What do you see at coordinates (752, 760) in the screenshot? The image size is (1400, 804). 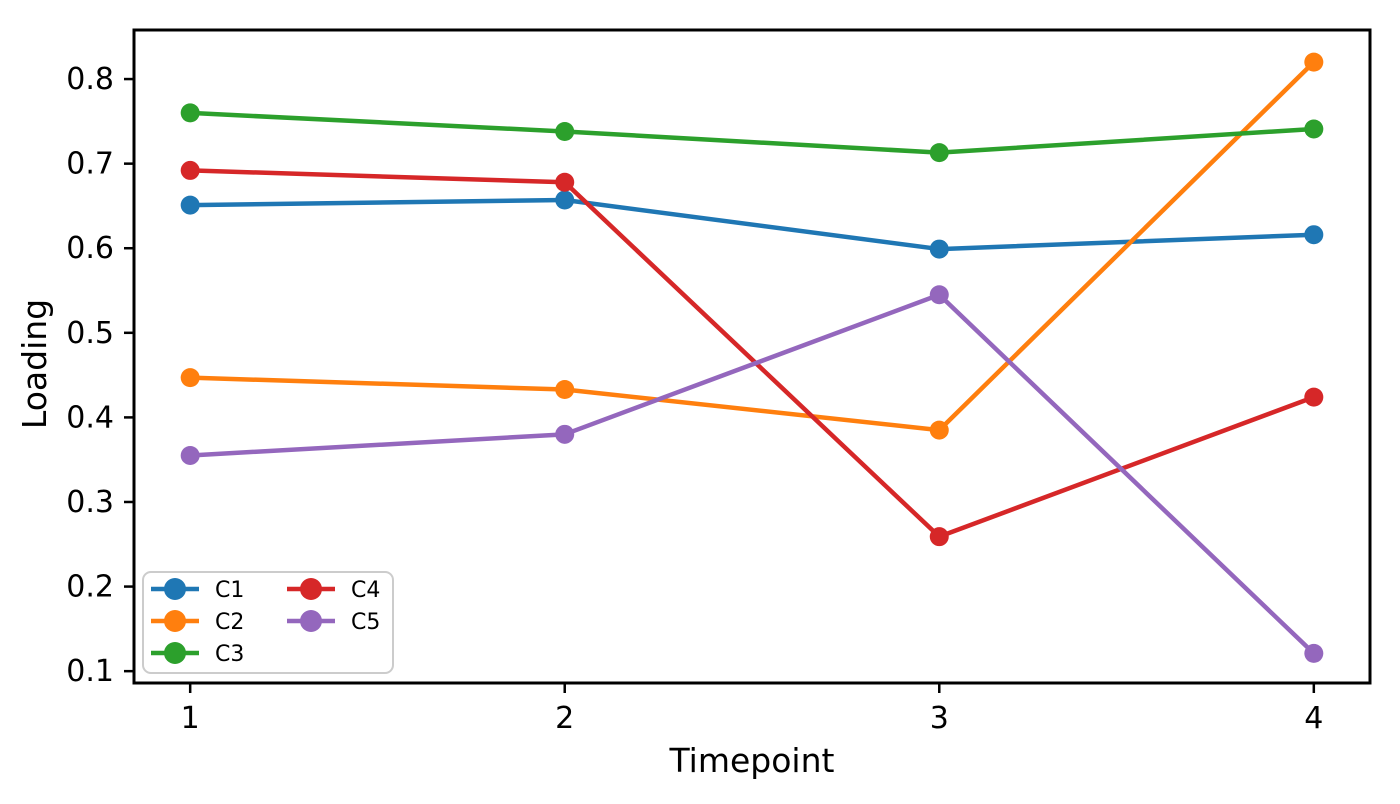 I see `x-axis-title: Timepoint` at bounding box center [752, 760].